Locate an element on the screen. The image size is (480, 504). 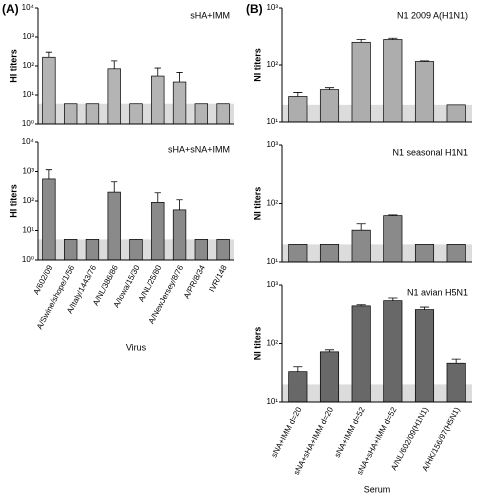
chart-title: N1 2009 A(H1N1) is located at coordinates (432, 15).